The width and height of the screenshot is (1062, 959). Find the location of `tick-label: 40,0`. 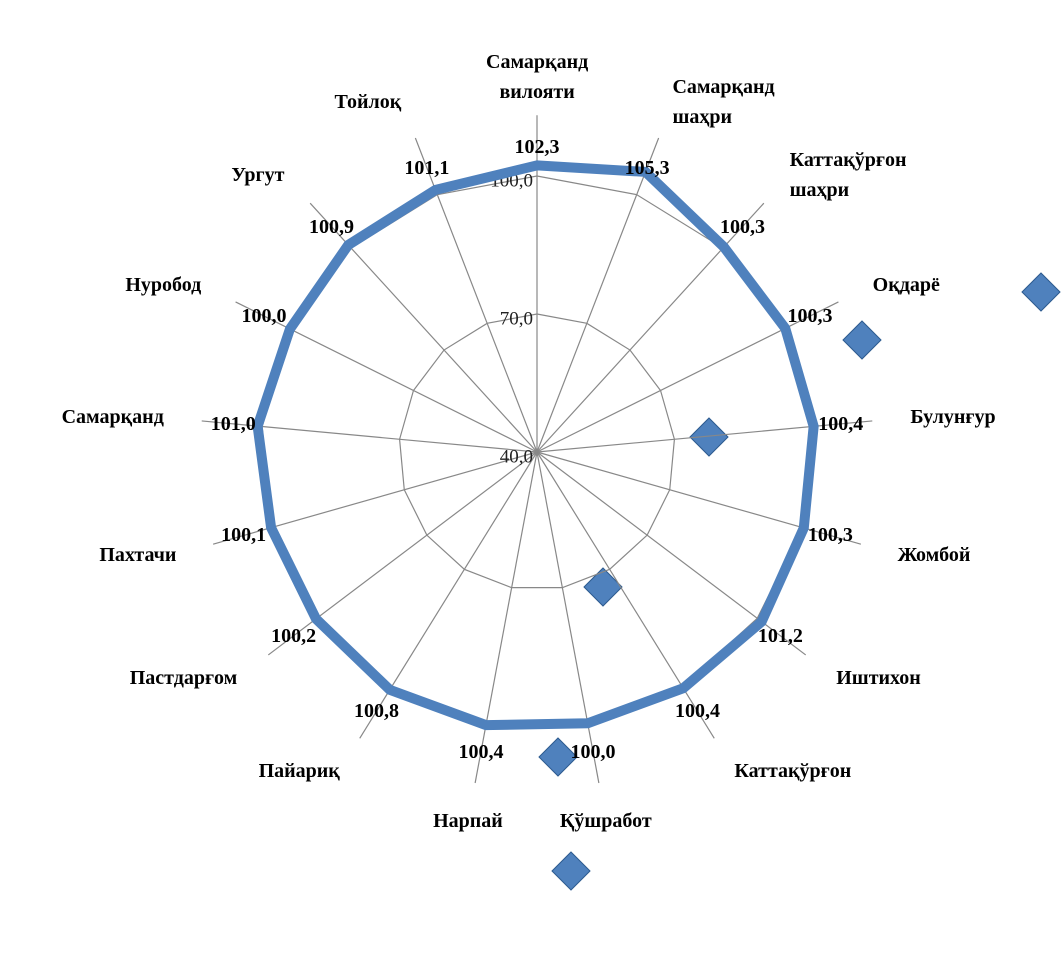

tick-label: 40,0 is located at coordinates (516, 456).